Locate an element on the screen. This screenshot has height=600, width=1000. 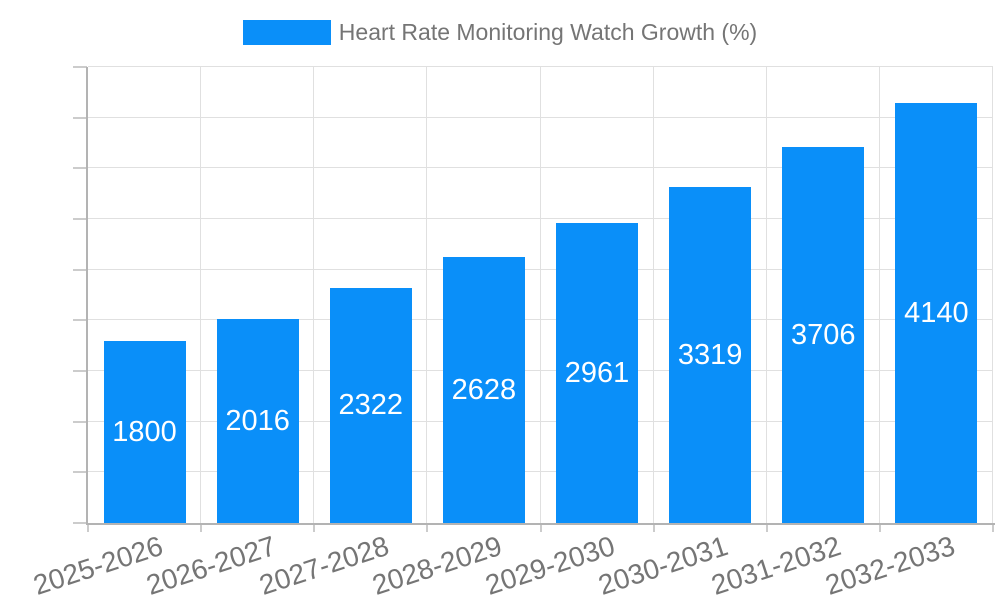
bar-2031-2032: 3706 is located at coordinates (823, 335).